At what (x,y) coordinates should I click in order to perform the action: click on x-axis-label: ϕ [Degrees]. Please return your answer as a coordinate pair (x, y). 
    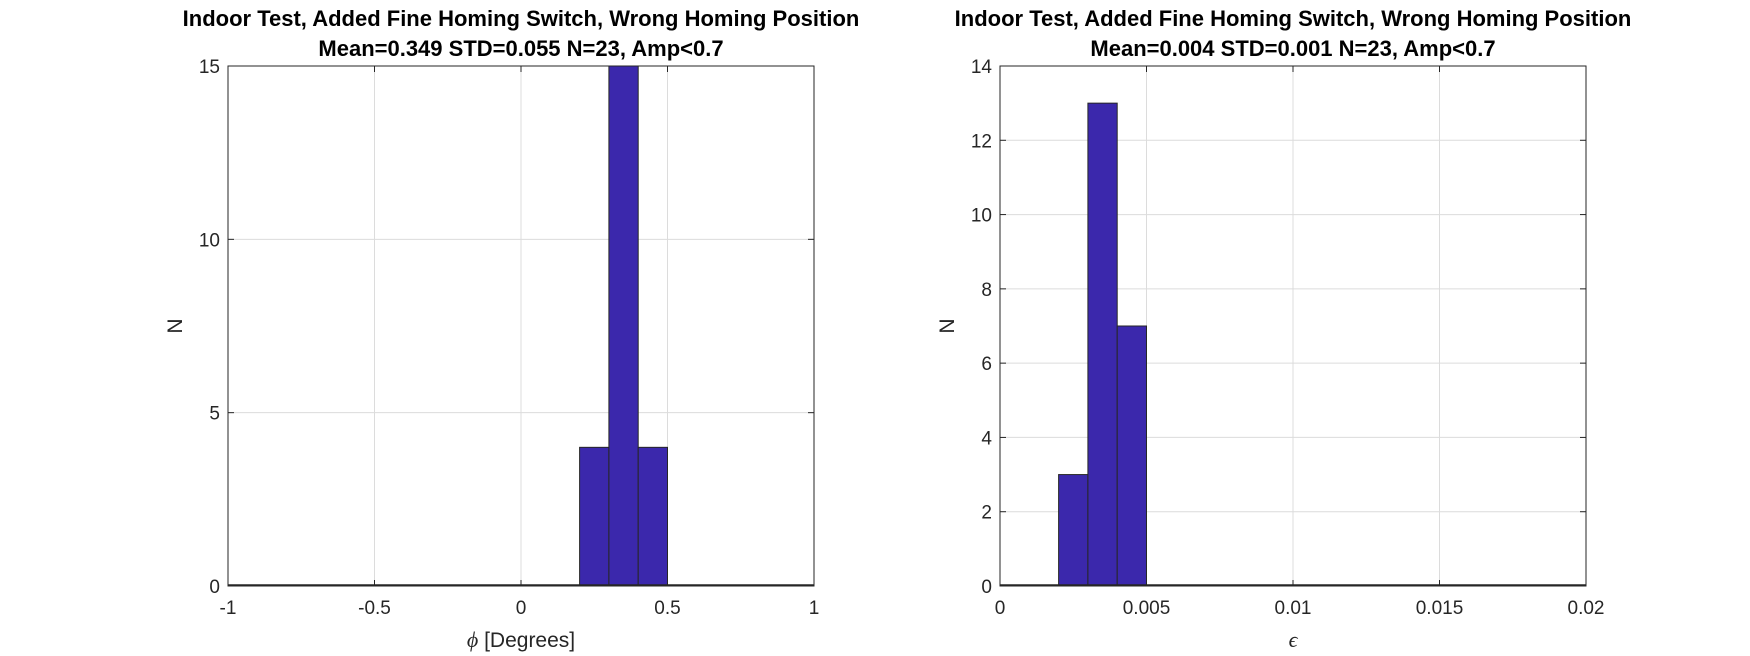
    Looking at the image, I should click on (521, 639).